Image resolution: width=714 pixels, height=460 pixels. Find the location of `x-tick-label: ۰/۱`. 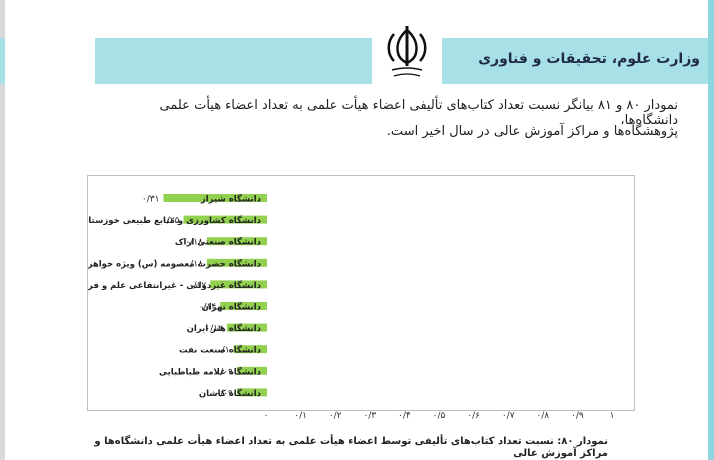

x-tick-label: ۰/۱ is located at coordinates (300, 416).